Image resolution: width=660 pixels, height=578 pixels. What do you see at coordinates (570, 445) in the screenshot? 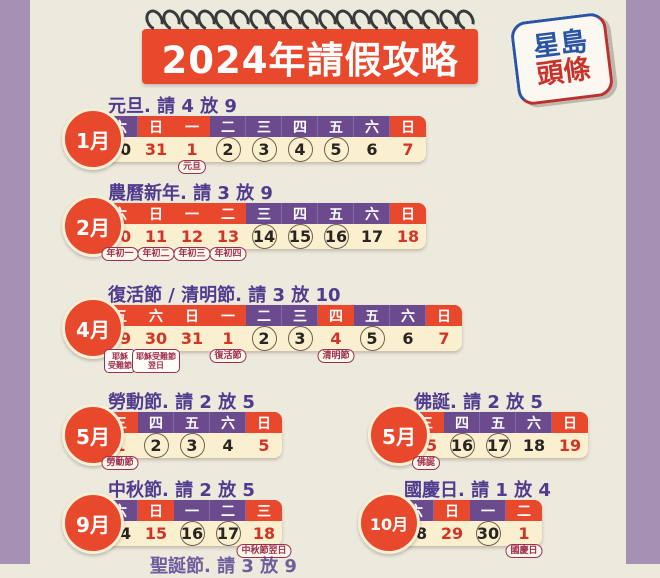
I see `date-cell: 19` at bounding box center [570, 445].